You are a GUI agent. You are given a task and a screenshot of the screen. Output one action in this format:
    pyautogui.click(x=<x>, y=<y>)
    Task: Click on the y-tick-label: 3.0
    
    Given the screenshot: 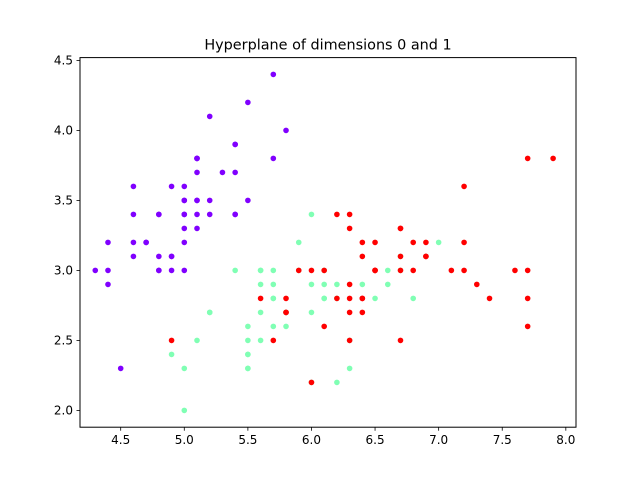 What is the action you would take?
    pyautogui.click(x=63, y=271)
    